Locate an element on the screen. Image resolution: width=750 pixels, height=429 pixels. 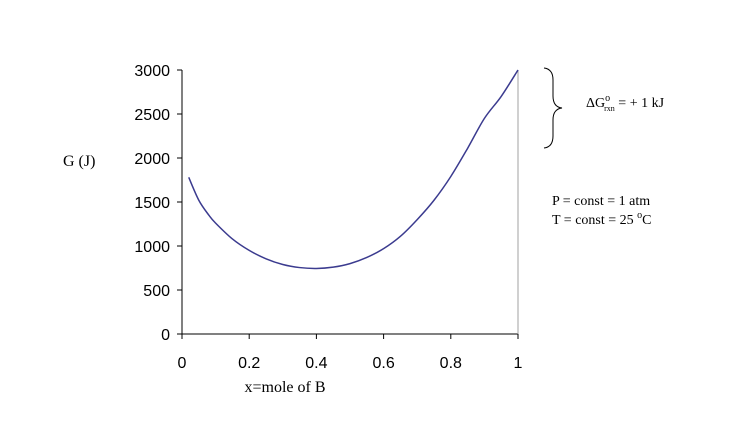
y-tick-label: 500 is located at coordinates (156, 291).